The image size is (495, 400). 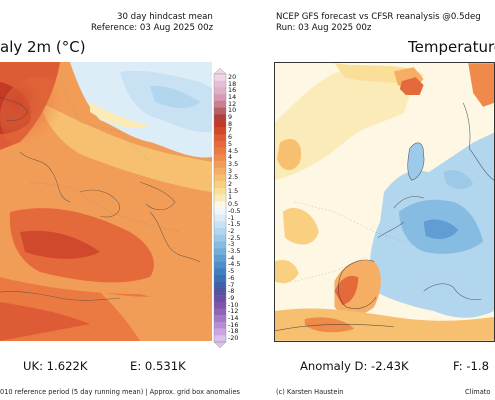 What do you see at coordinates (230, 197) in the screenshot?
I see `colorbar-tick-label: 1` at bounding box center [230, 197].